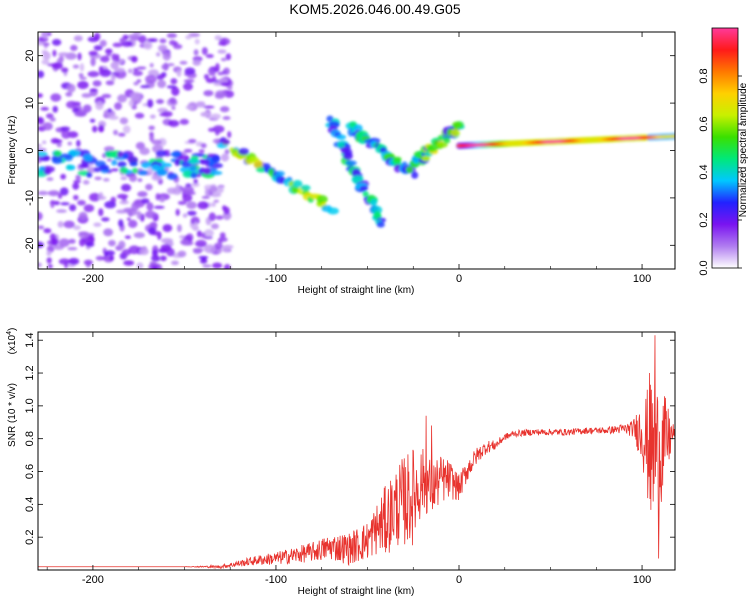 The image size is (750, 600). Describe the element at coordinates (704, 267) in the screenshot. I see `colorbar-tick-label: 0.0` at that location.